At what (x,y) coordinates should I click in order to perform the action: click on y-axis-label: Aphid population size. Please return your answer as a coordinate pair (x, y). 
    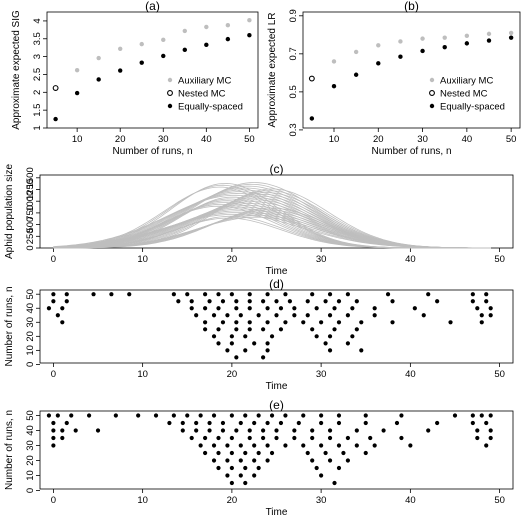
    Looking at the image, I should click on (9, 212).